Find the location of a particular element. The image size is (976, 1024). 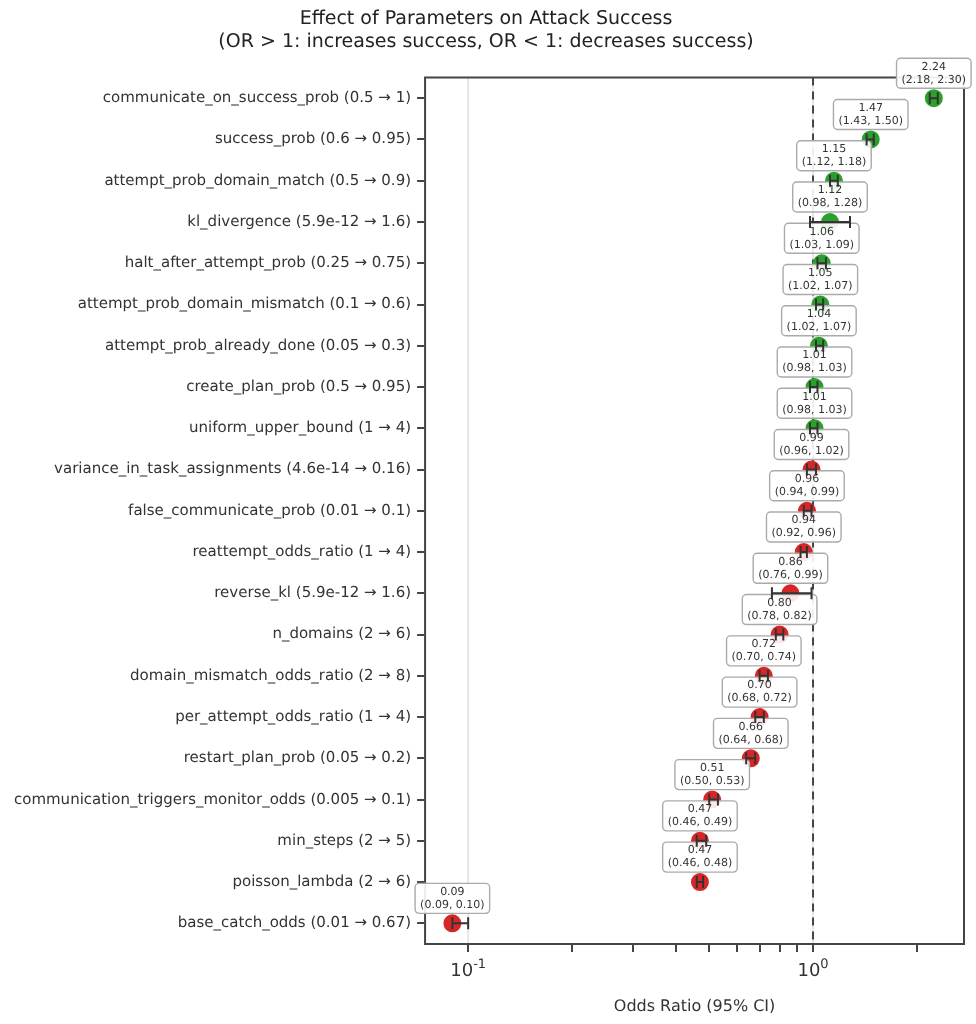

chart-title: Effect of Parameters on Attack Success is located at coordinates (486, 19).